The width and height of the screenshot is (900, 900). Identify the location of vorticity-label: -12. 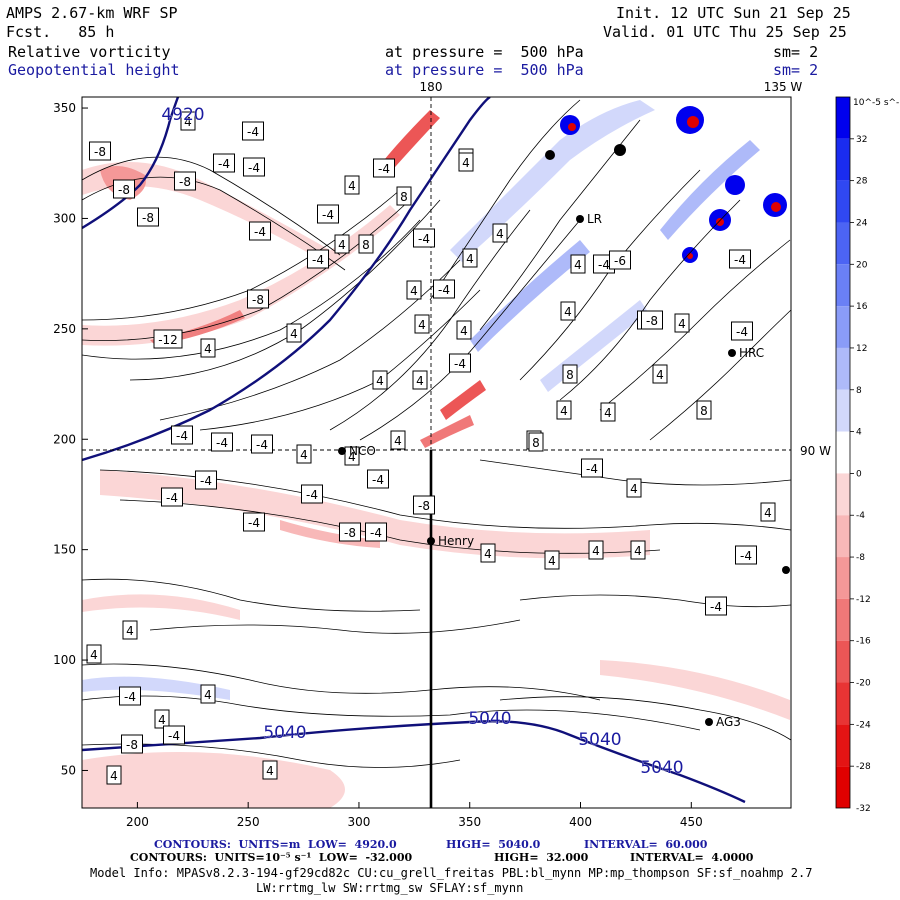
(168, 340).